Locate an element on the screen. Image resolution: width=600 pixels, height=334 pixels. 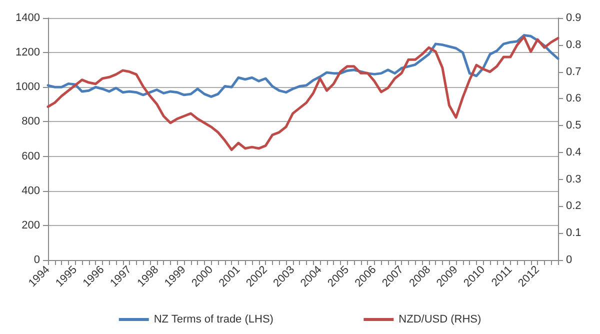
y2-tick-label: 0.5 is located at coordinates (574, 126).